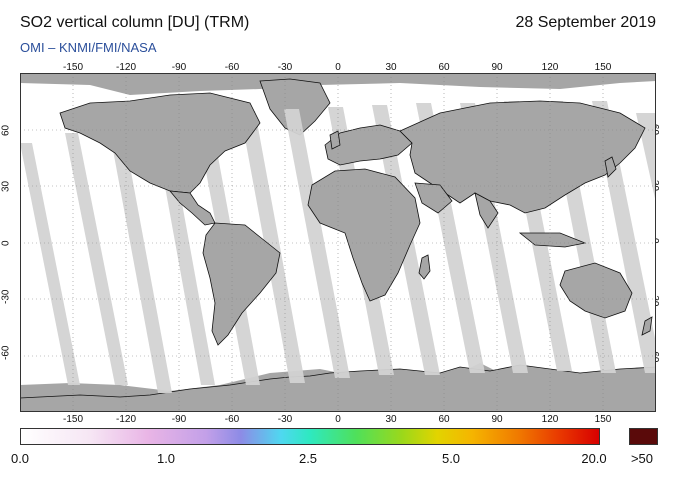  Describe the element at coordinates (6, 296) in the screenshot. I see `lat-tick: -30` at that location.